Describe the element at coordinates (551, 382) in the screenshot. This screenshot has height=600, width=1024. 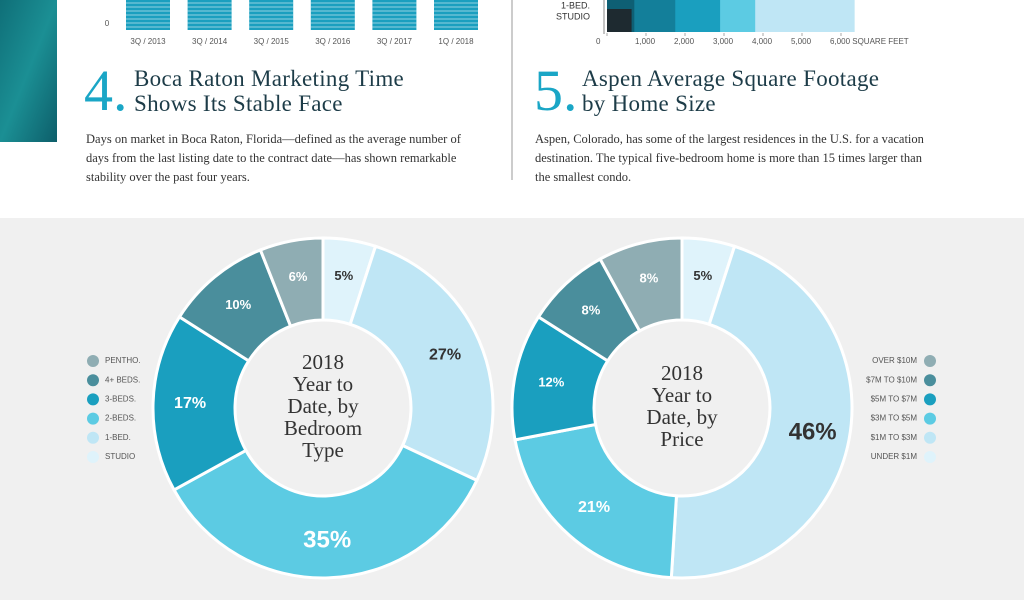
I see `value-label: 12%` at that location.